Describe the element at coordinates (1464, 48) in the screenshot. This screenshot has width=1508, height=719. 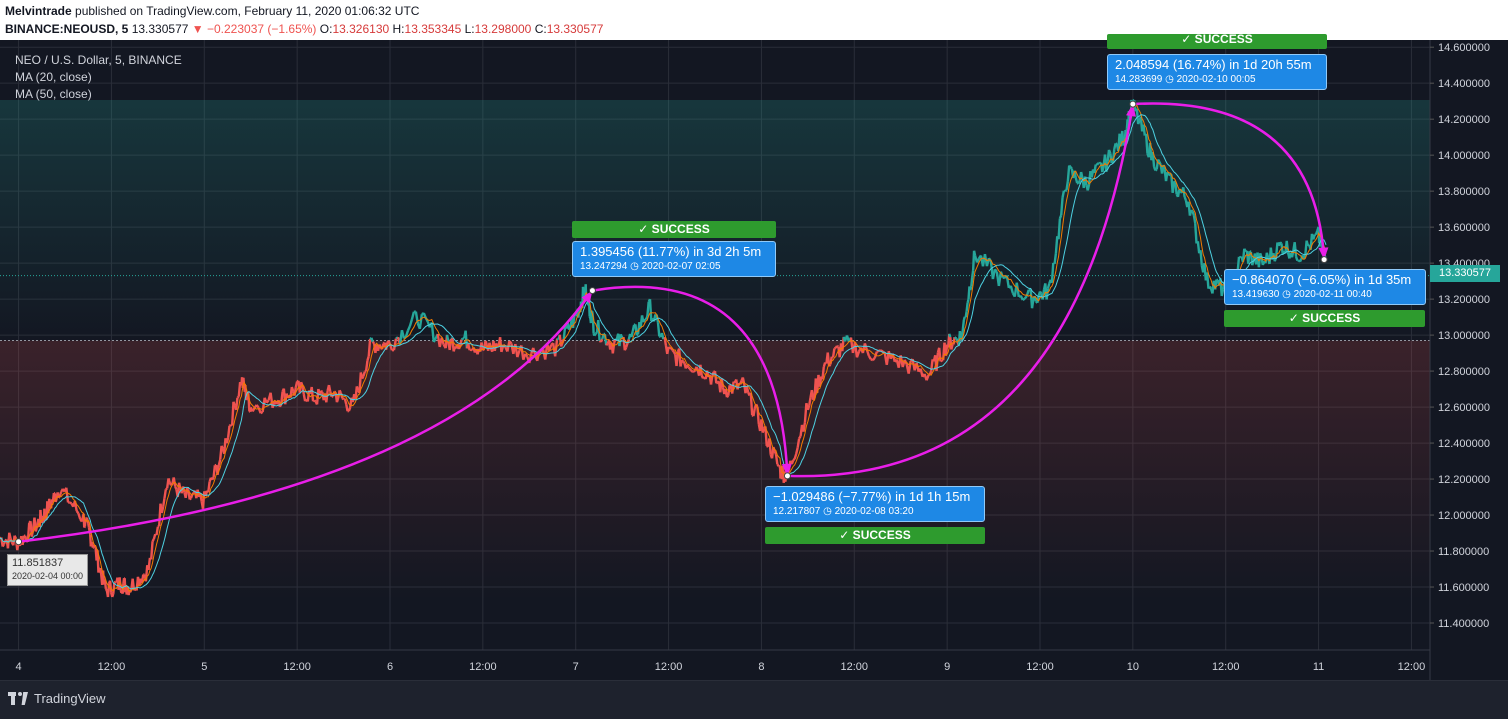
I see `y-tick-label: 14.600000` at that location.